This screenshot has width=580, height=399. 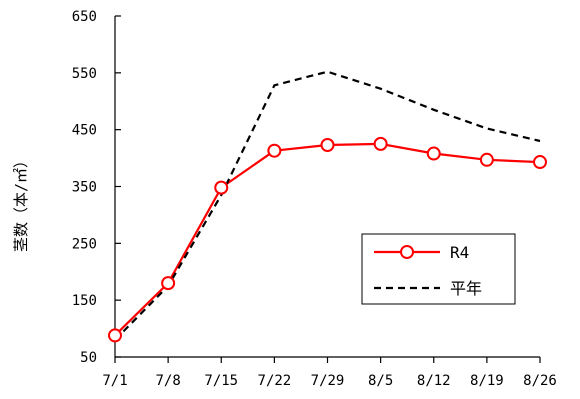 What do you see at coordinates (167, 381) in the screenshot?
I see `x-tick-label: 7/8` at bounding box center [167, 381].